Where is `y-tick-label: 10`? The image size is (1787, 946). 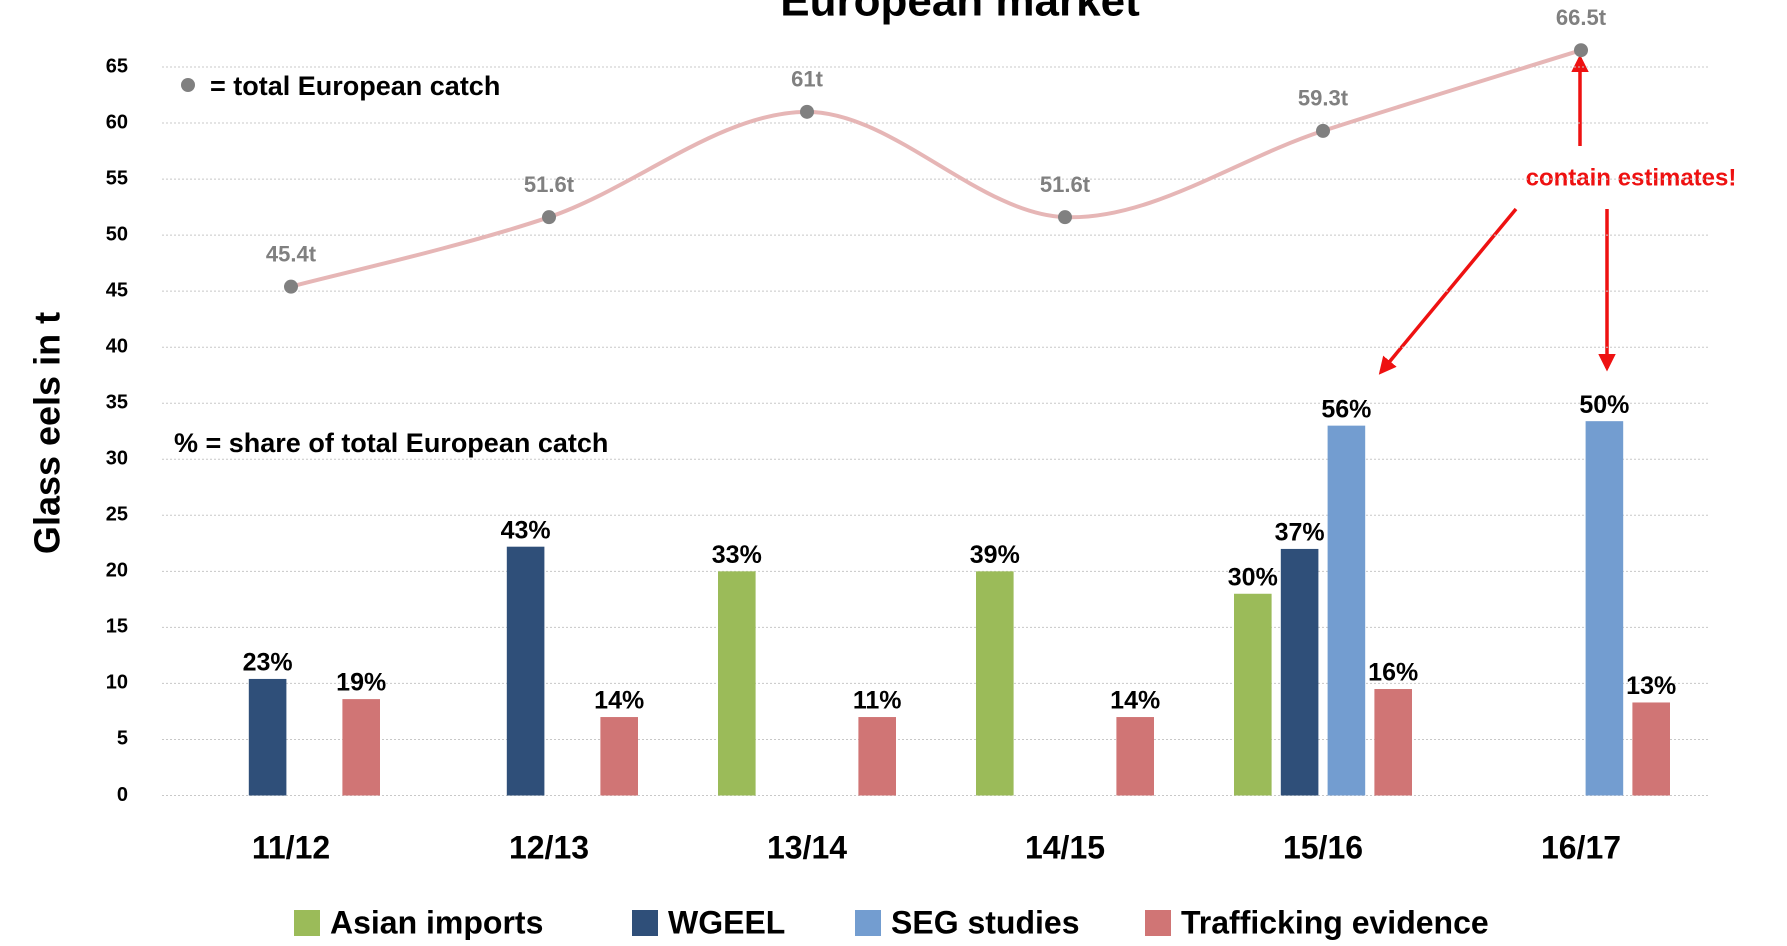 y-tick-label: 10 is located at coordinates (117, 683).